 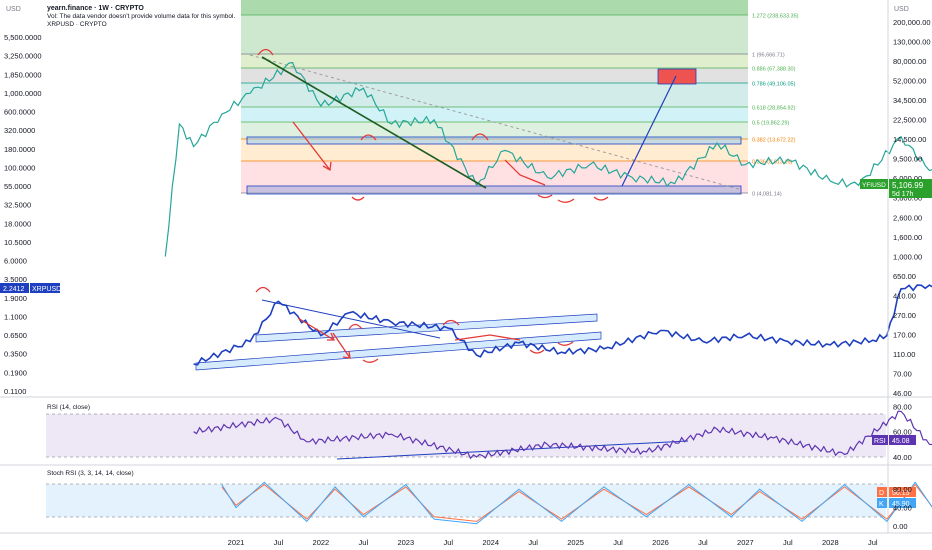 I want to click on right-axis-tick: 9,500.00, so click(x=907, y=159).